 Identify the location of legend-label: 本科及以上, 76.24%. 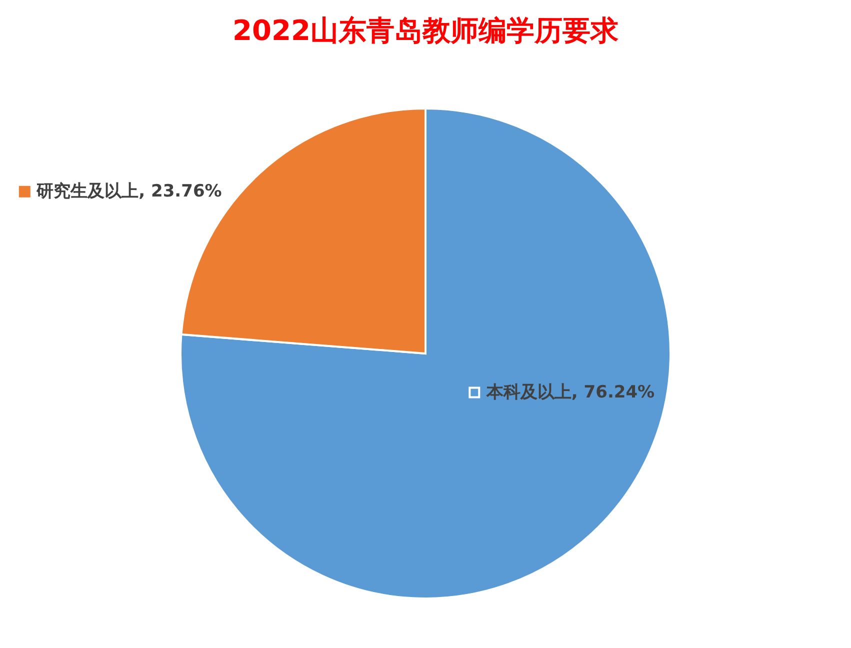
(570, 392).